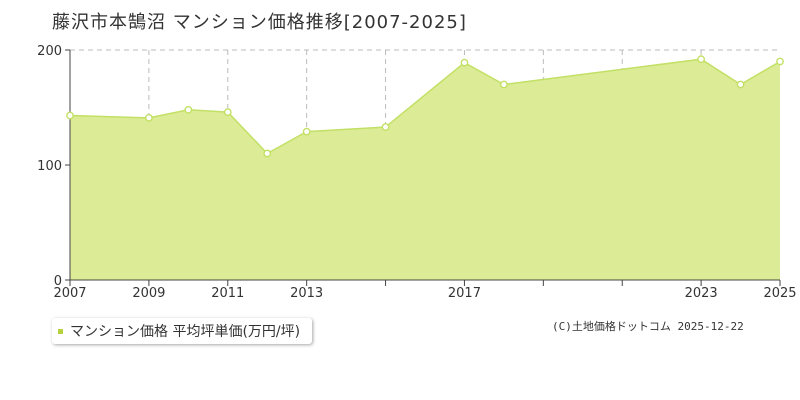 The height and width of the screenshot is (400, 800). I want to click on chart-title: 藤沢市本鵠沼 マンション価格推移[2007-2025], so click(259, 22).